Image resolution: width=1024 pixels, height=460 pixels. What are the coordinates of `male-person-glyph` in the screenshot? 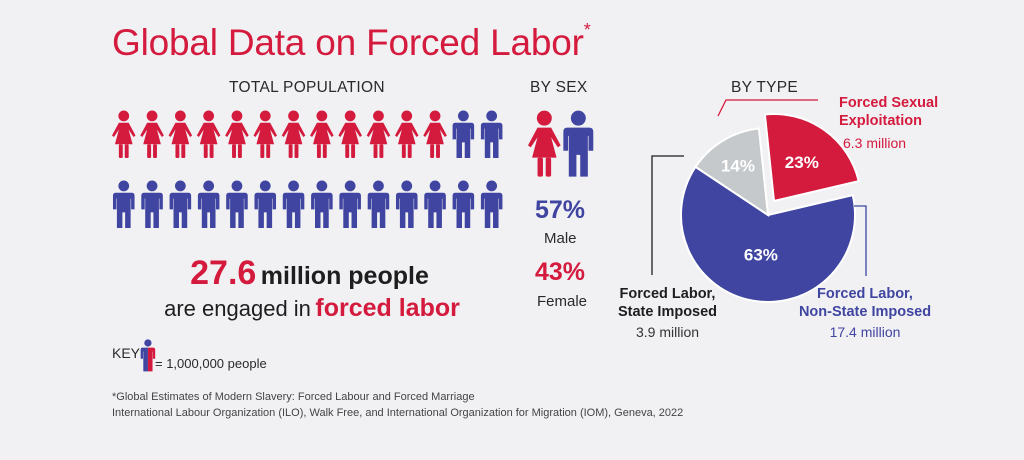 It's located at (578, 143).